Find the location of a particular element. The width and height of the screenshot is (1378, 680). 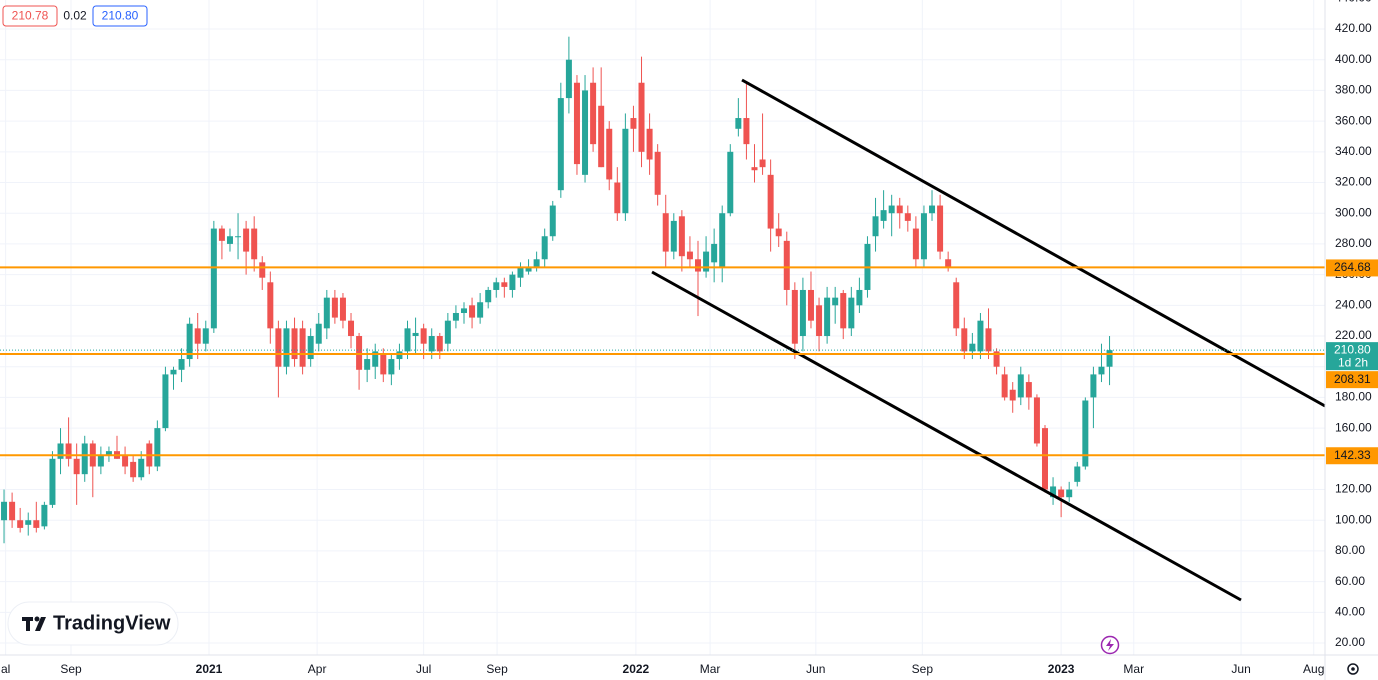

y-tick-label: 280.00 is located at coordinates (1353, 243).